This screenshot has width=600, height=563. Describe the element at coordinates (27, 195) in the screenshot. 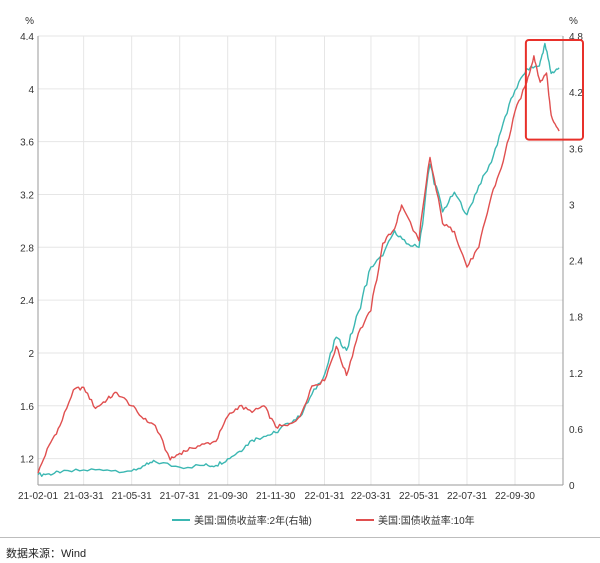

I see `left-tick-label: 3.2` at that location.